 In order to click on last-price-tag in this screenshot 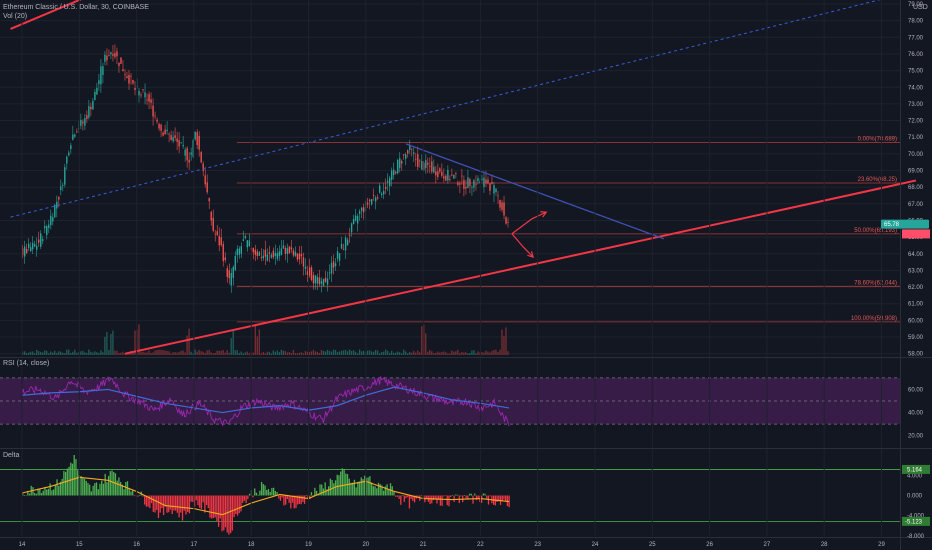, I will do `click(905, 224)`.